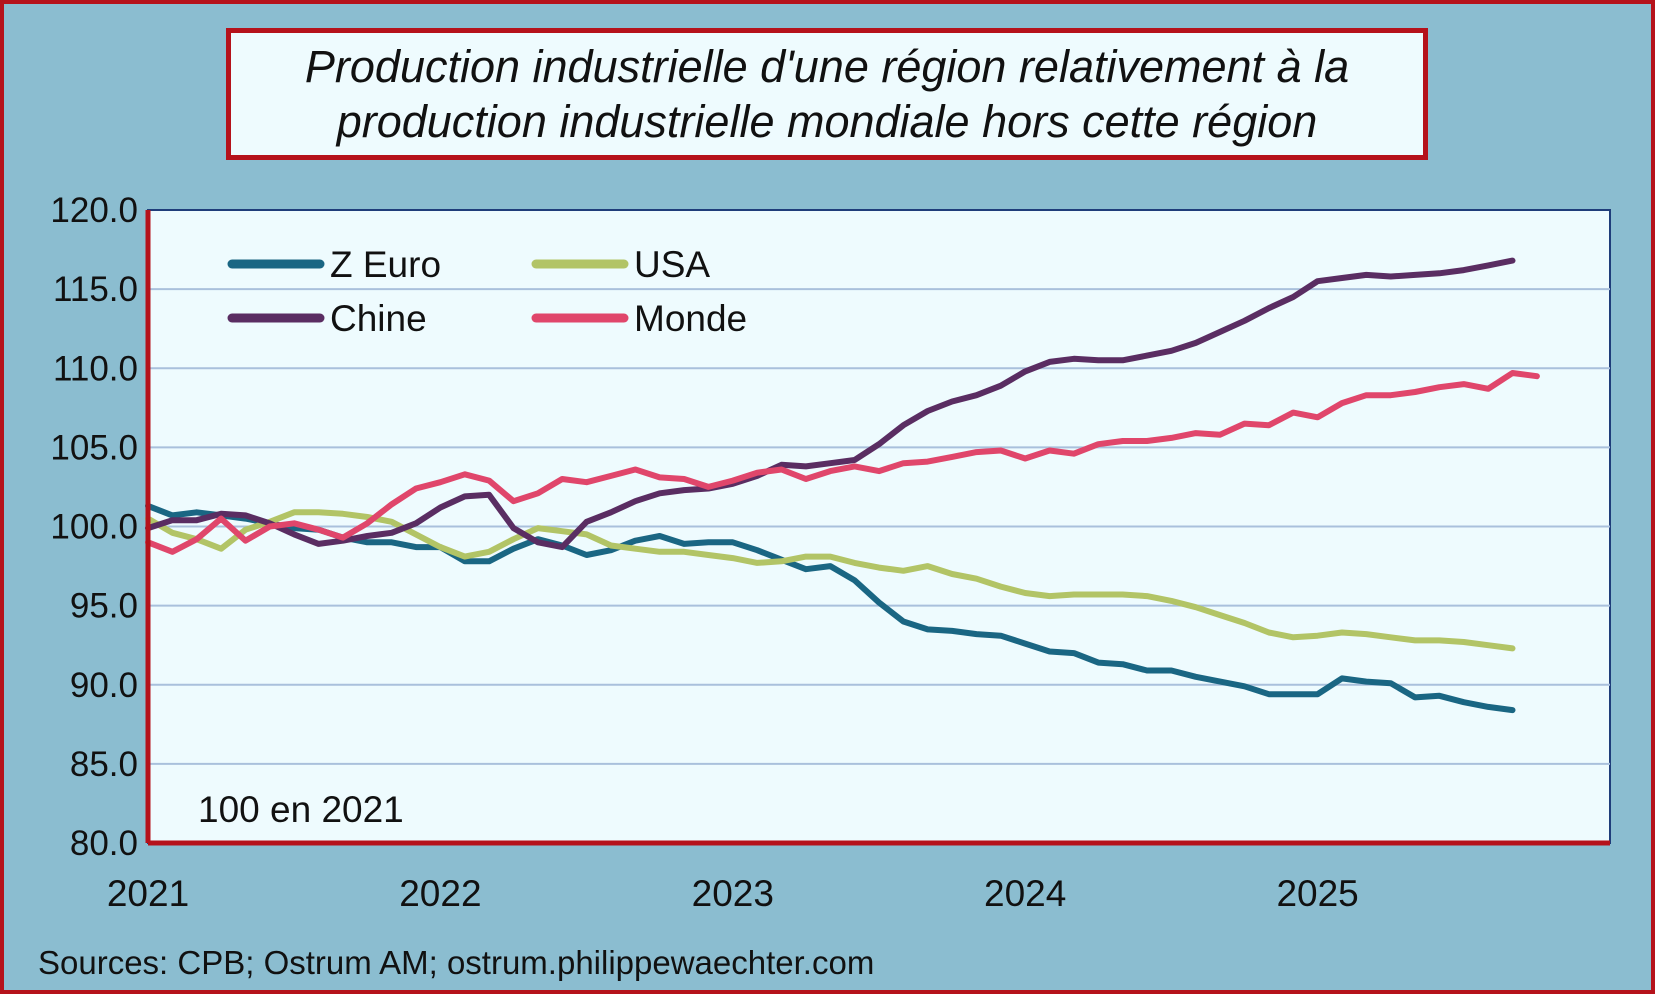 The image size is (1655, 994). Describe the element at coordinates (690, 318) in the screenshot. I see `legend-label-monde: Monde` at that location.